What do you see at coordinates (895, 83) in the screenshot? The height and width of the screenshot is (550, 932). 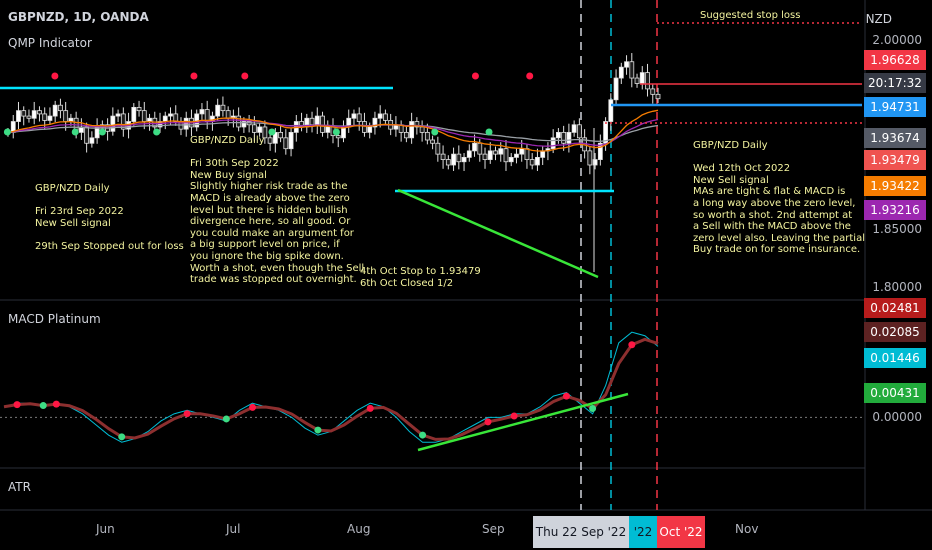 I see `price-tag-countdown: 20:17:32` at bounding box center [895, 83].